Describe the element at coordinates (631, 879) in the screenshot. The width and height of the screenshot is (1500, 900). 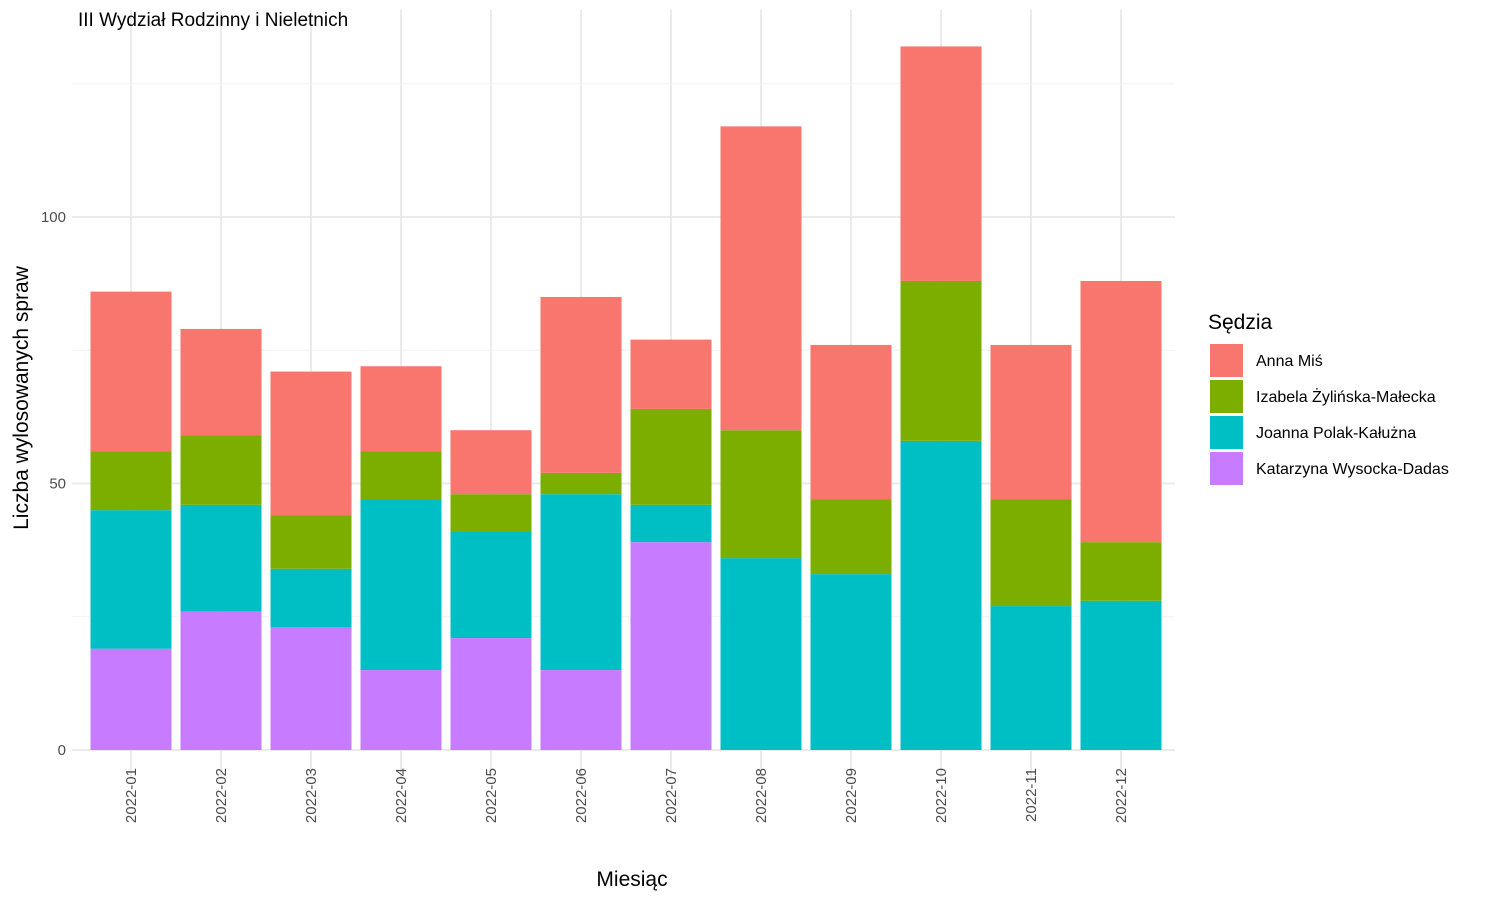
I see `x-axis-title: Miesiąc` at that location.